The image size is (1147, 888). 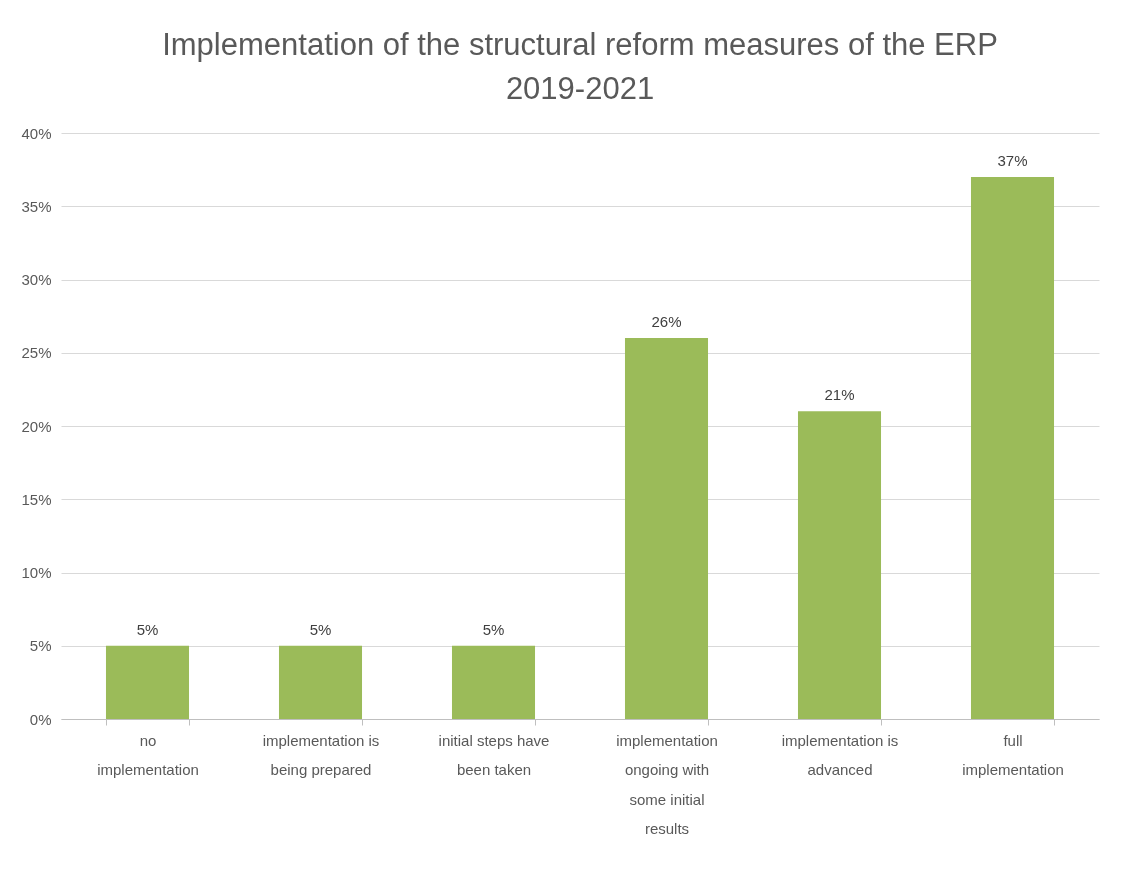 I want to click on x-tick-label: initial steps have been taken, so click(x=494, y=754).